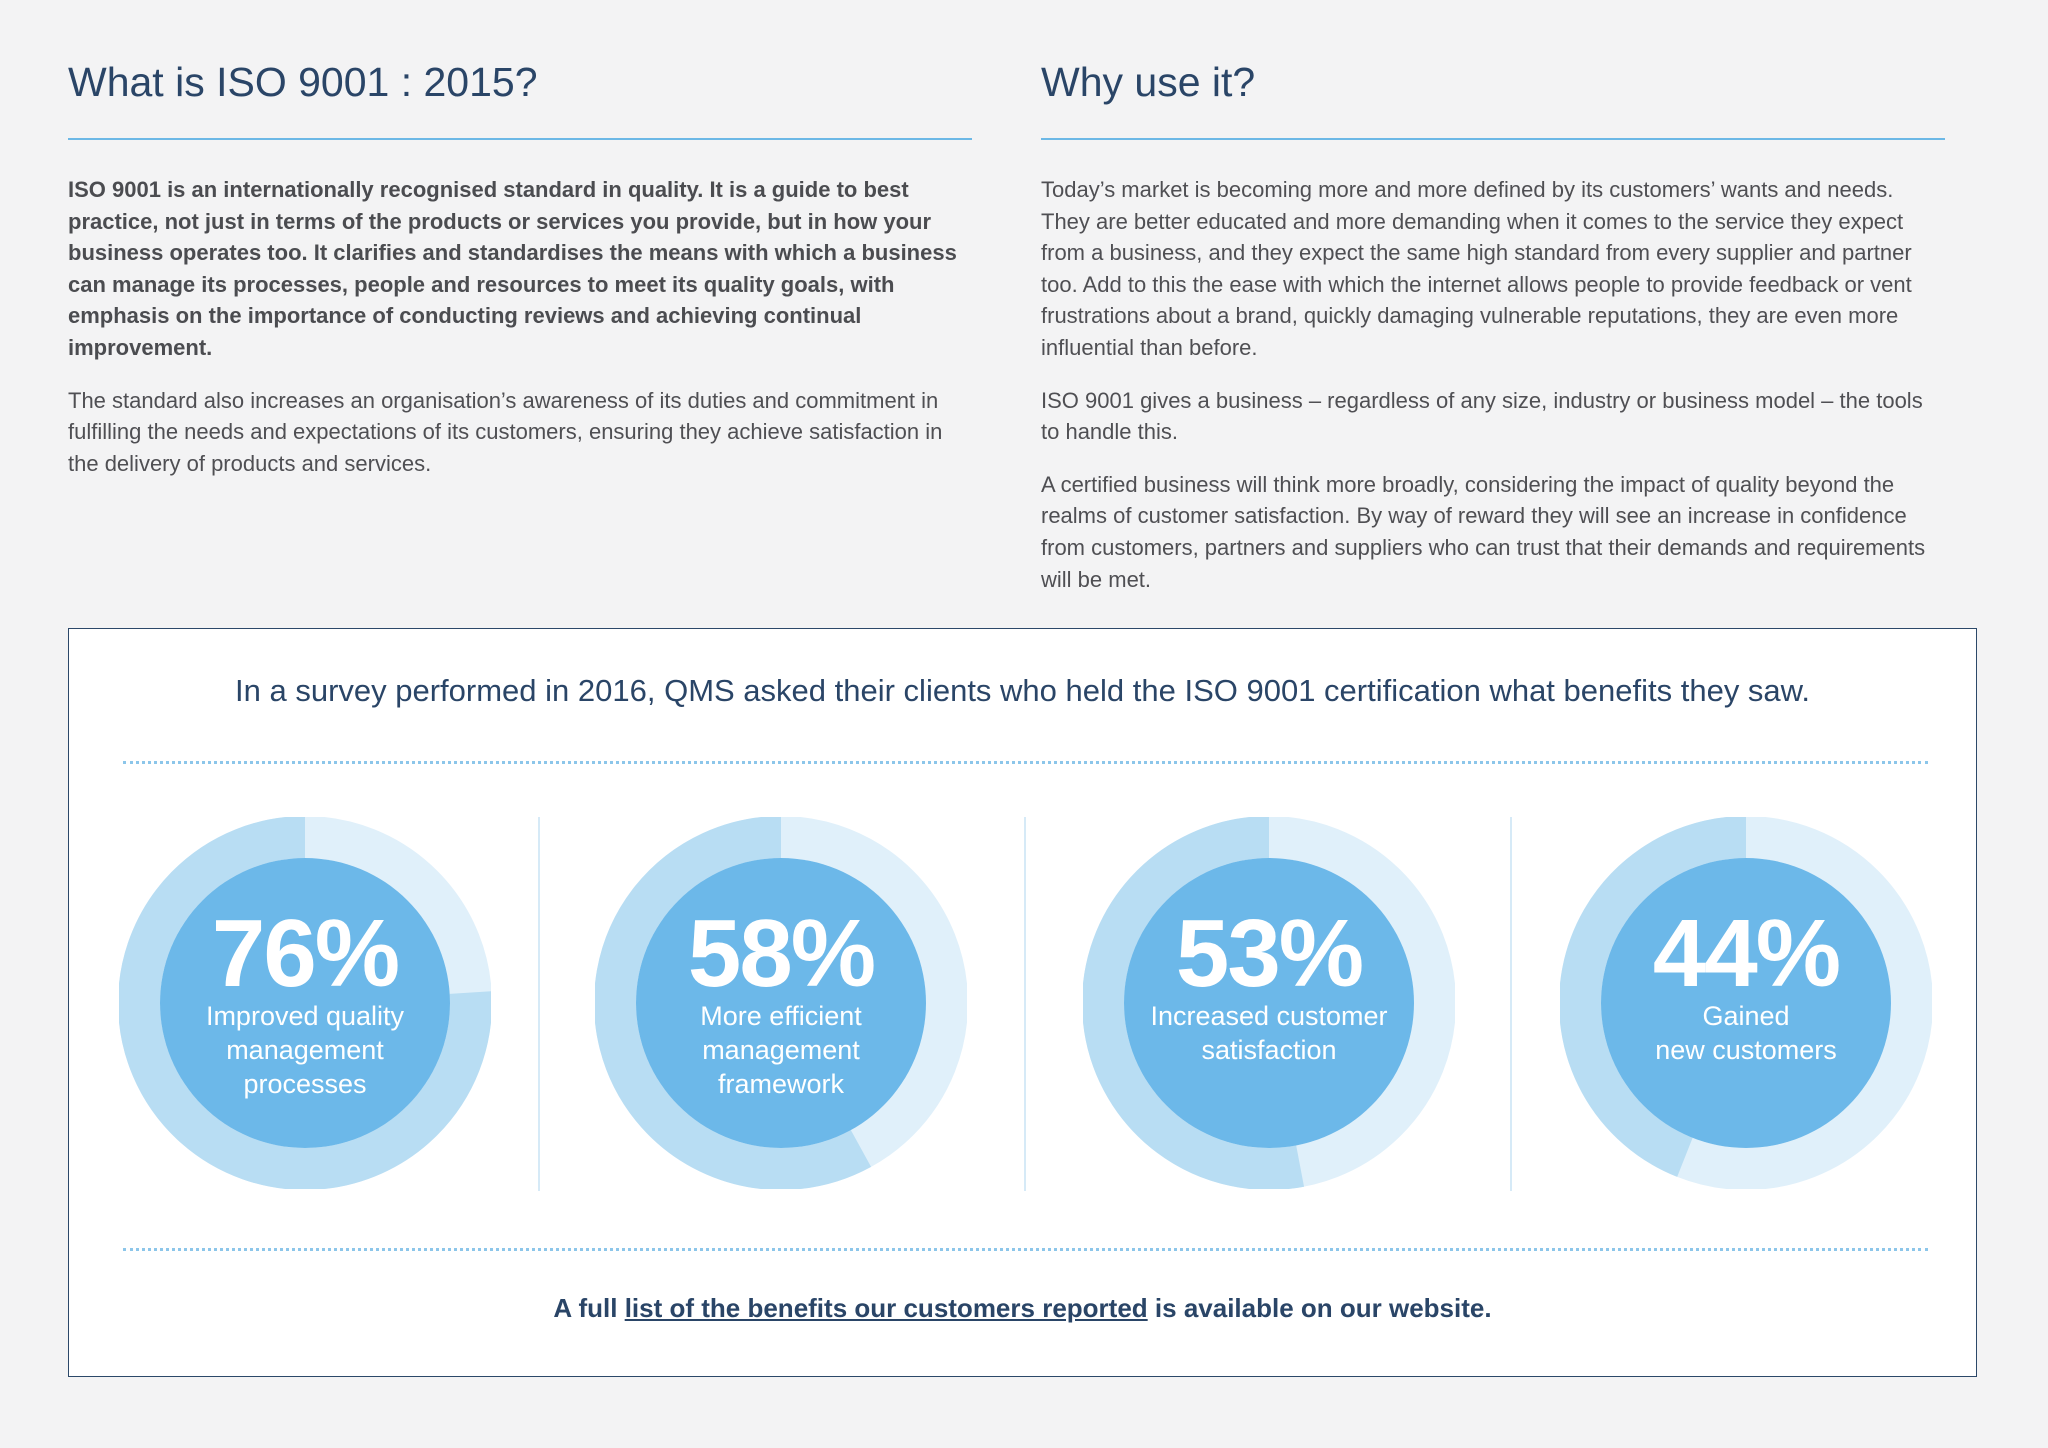 The image size is (2048, 1448). What do you see at coordinates (1269, 953) in the screenshot?
I see `stat-percent: 53%` at bounding box center [1269, 953].